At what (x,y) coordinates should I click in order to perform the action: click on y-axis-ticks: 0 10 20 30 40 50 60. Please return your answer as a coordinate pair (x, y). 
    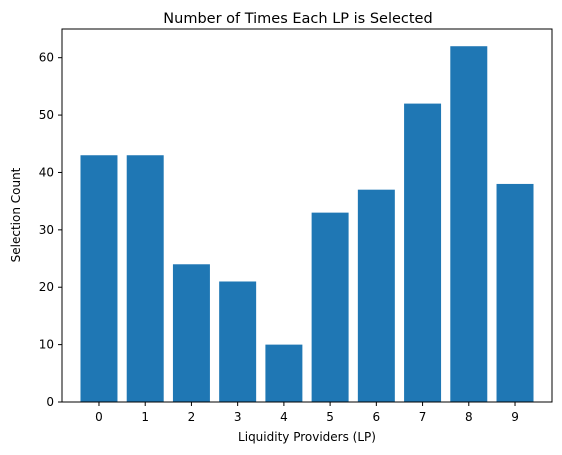
    Looking at the image, I should click on (50, 230).